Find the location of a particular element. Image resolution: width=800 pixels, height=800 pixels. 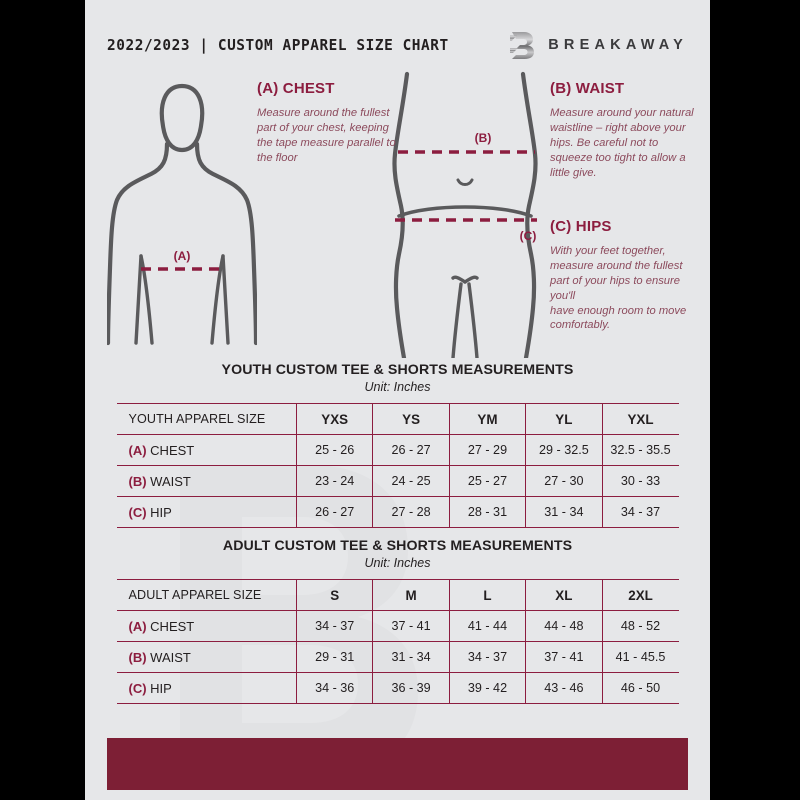

adult-size-label: ADULT APPAREL SIZE is located at coordinates (206, 595).